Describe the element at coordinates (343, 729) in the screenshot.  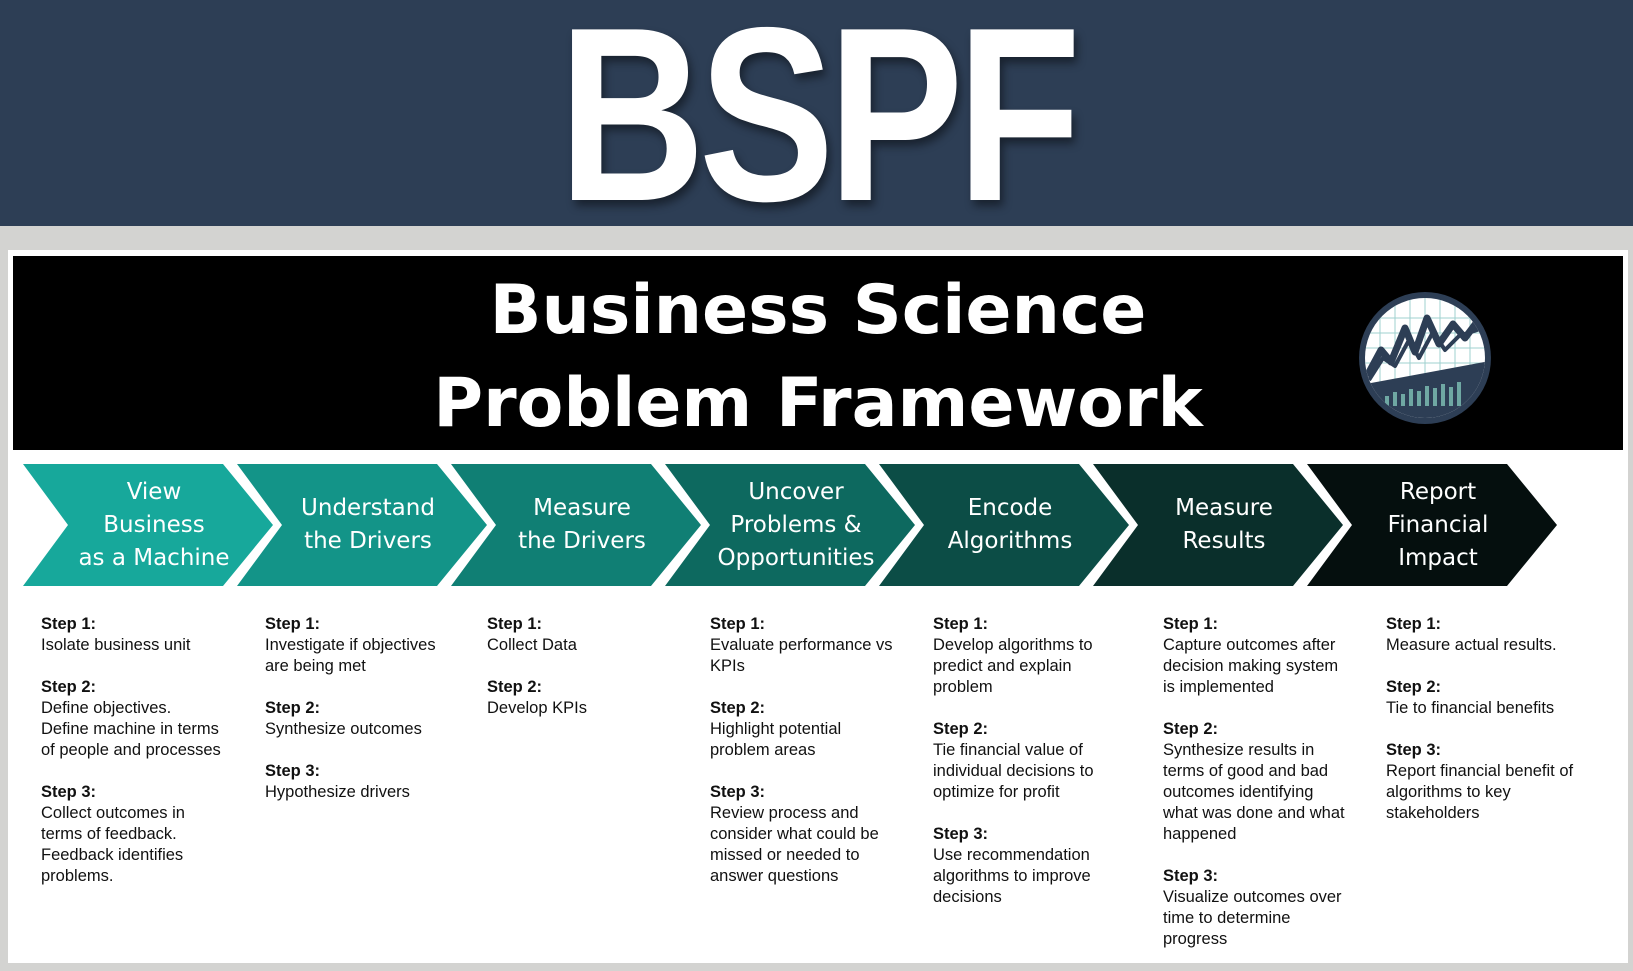
I see `step-text: Synthesize outcomes` at that location.